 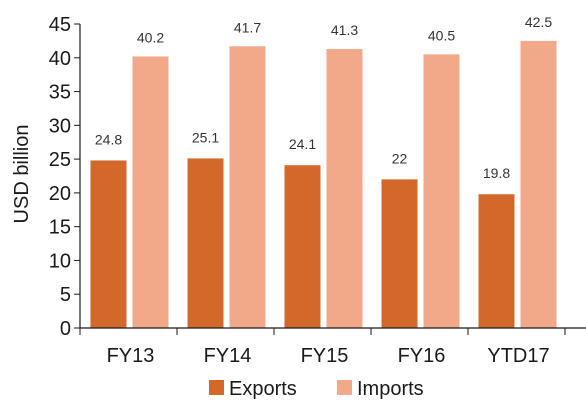 What do you see at coordinates (422, 356) in the screenshot?
I see `x-tick-label: FY16` at bounding box center [422, 356].